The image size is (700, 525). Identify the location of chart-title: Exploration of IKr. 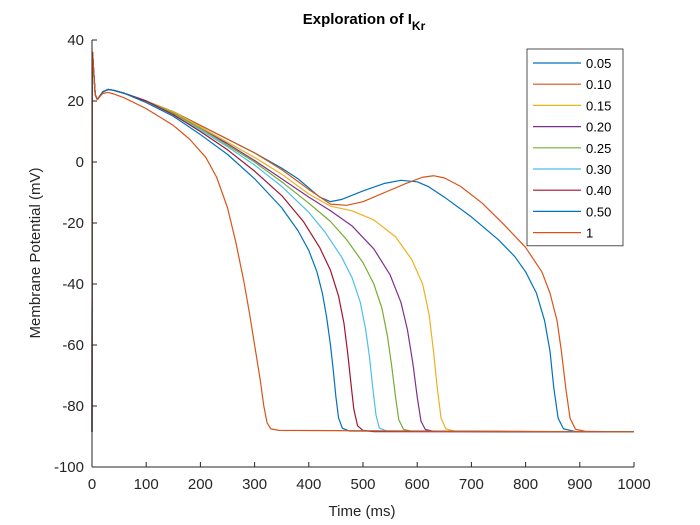
(364, 22).